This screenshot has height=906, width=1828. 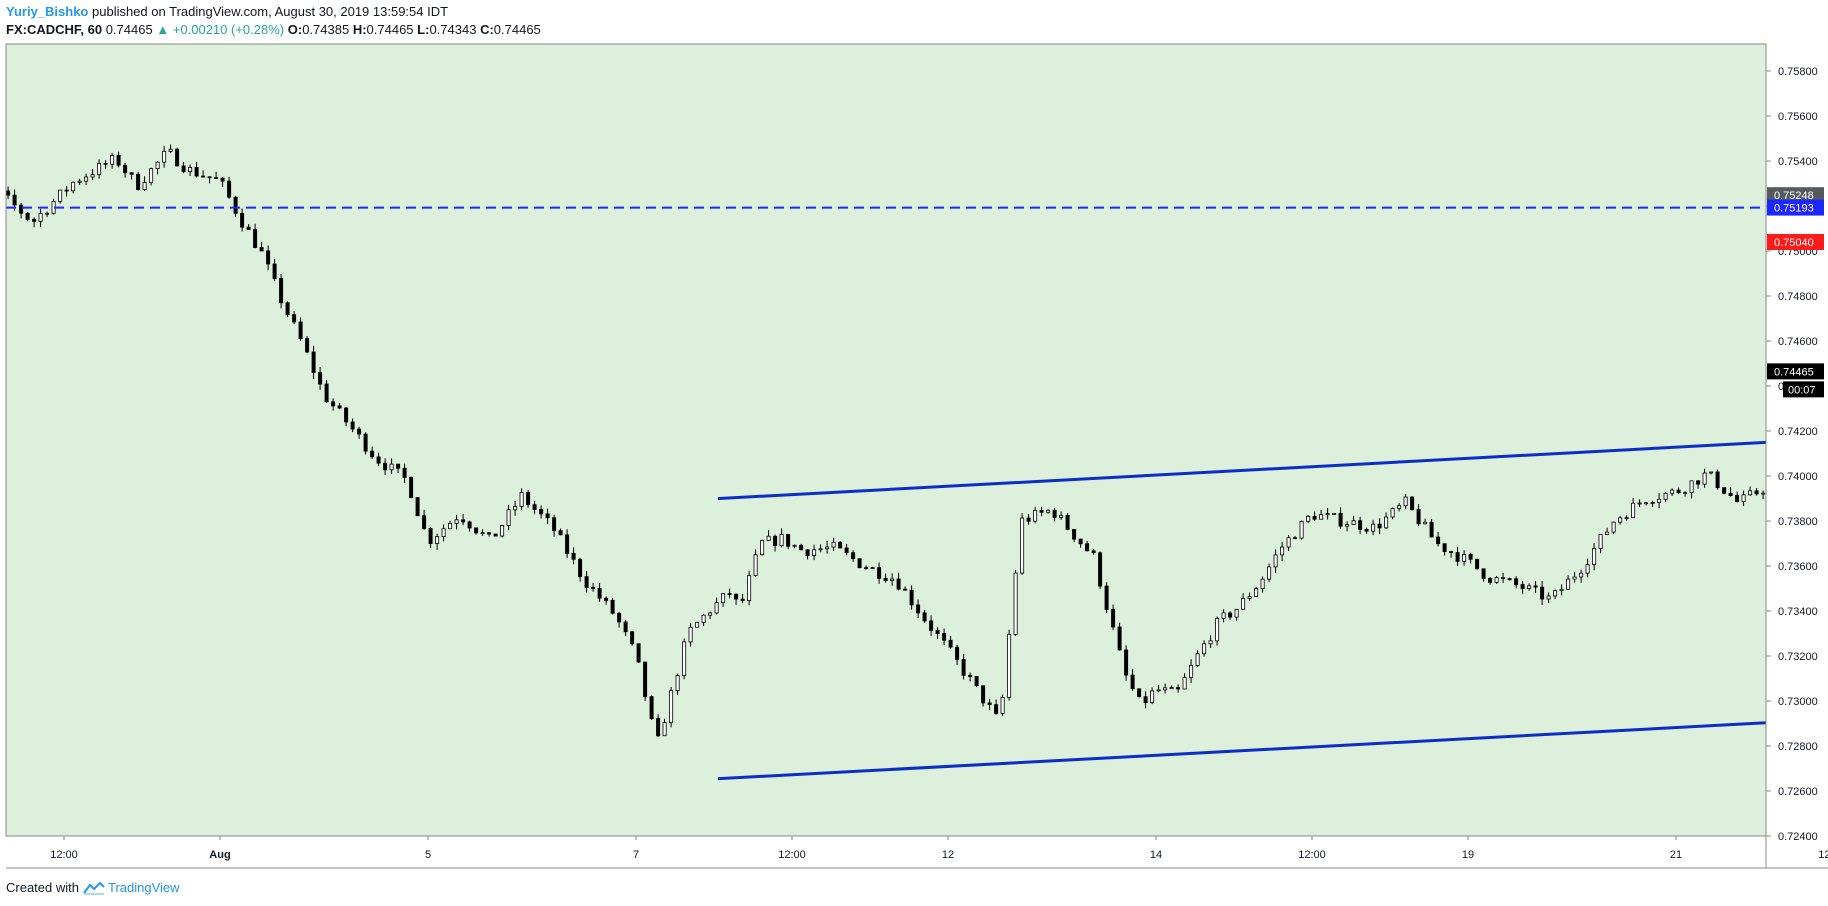 I want to click on tradingview-brand-link: TradingView, so click(x=143, y=887).